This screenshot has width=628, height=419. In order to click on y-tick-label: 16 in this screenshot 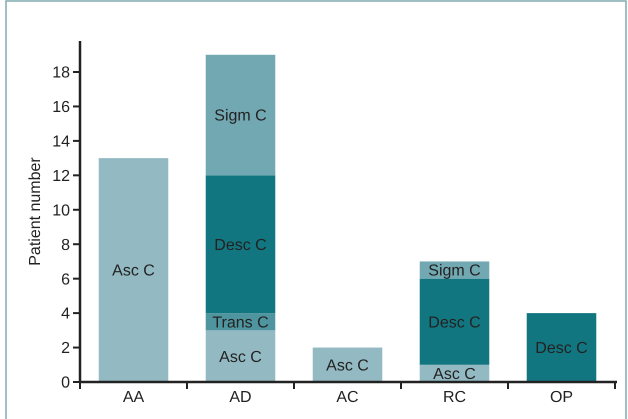, I will do `click(61, 107)`.